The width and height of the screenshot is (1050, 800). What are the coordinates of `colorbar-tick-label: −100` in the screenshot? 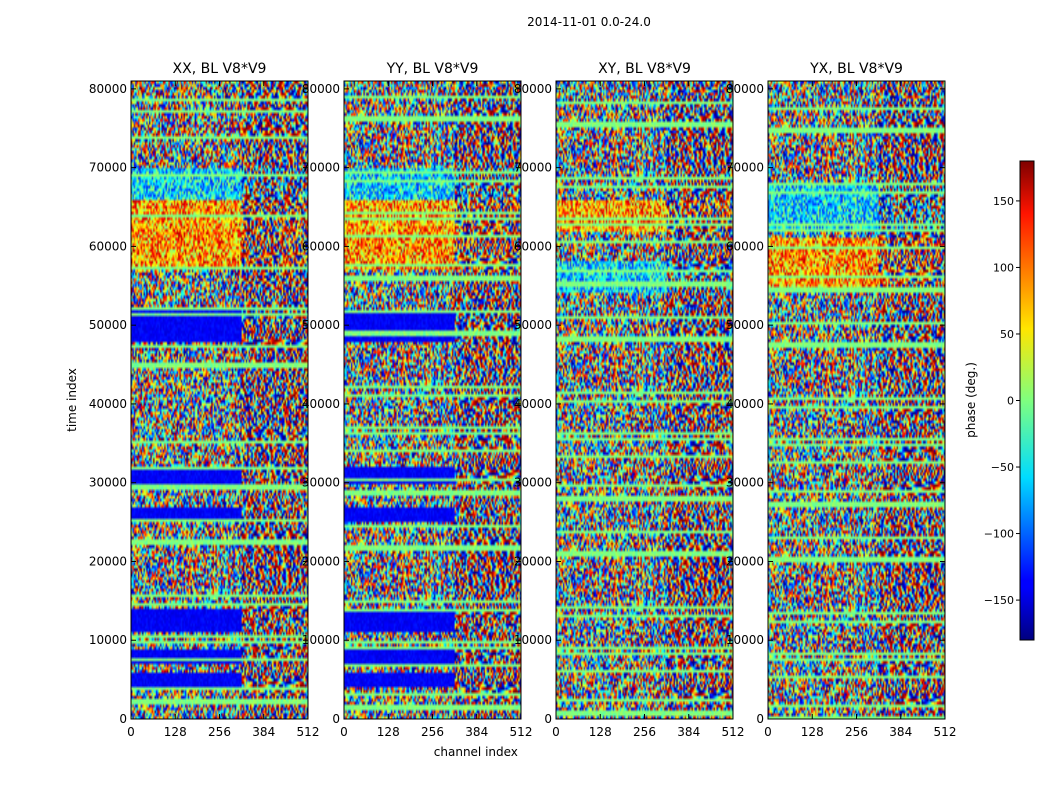 It's located at (999, 534).